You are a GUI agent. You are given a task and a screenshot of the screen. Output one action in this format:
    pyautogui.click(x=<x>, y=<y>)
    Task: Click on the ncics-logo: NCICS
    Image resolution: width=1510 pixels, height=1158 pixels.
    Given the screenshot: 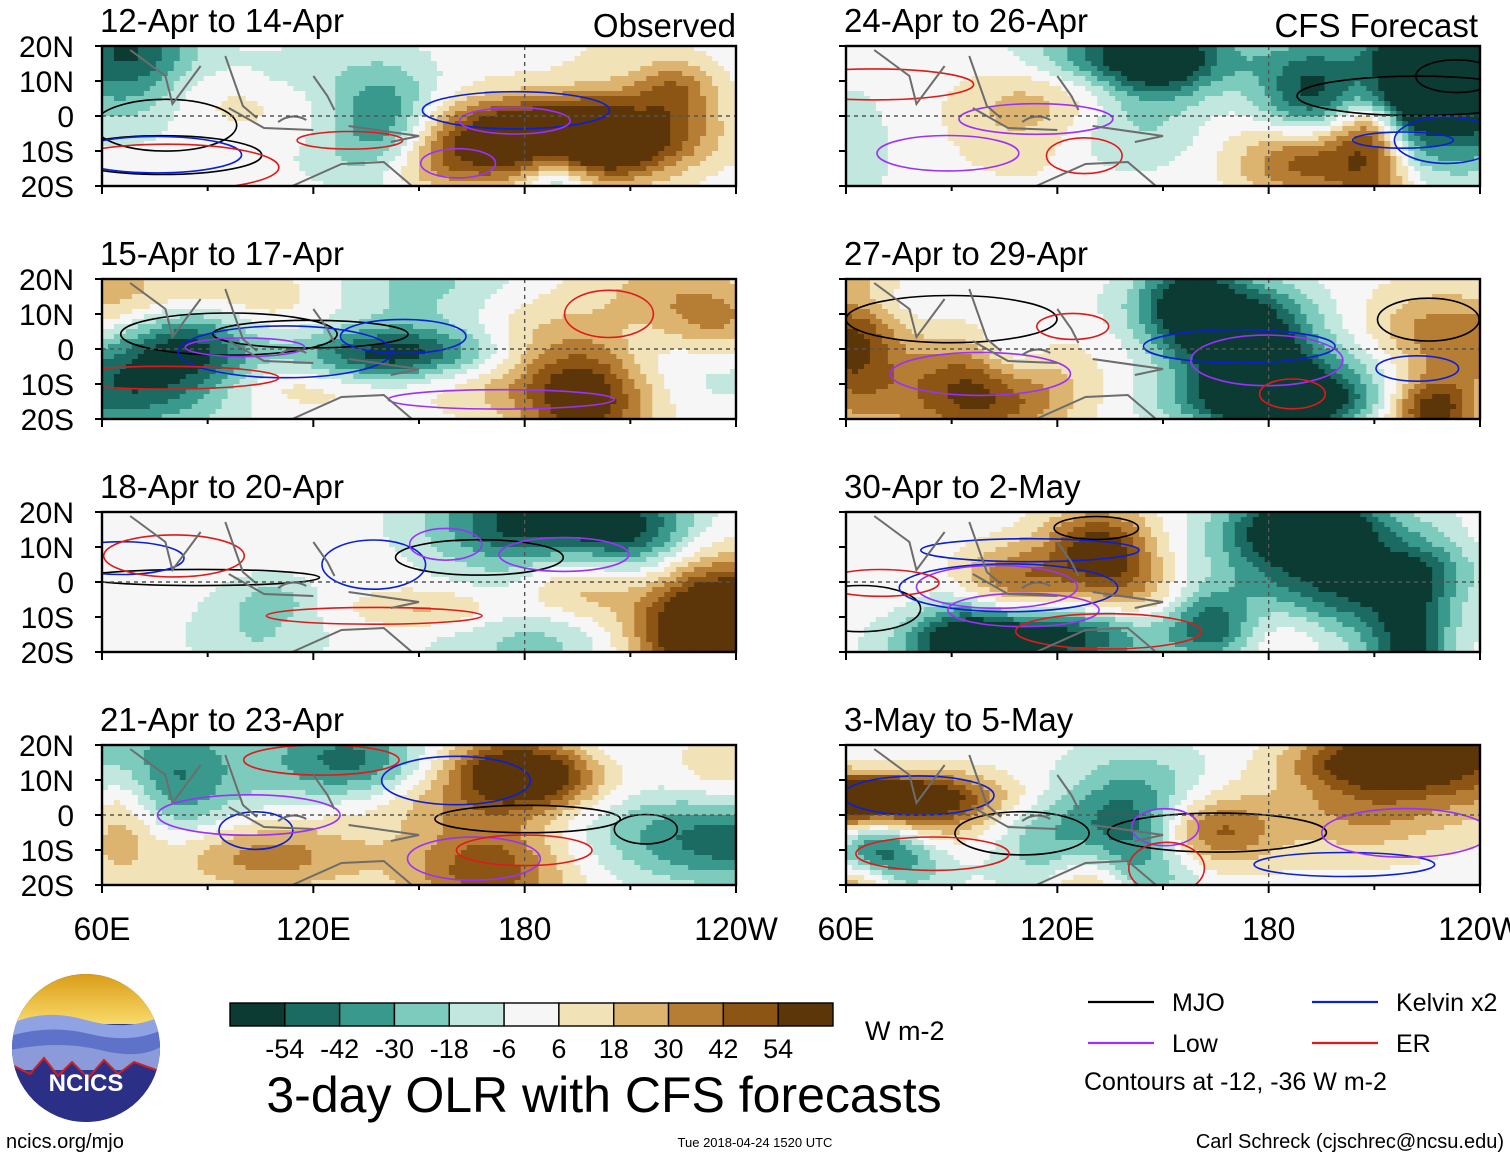 What is the action you would take?
    pyautogui.click(x=86, y=1048)
    